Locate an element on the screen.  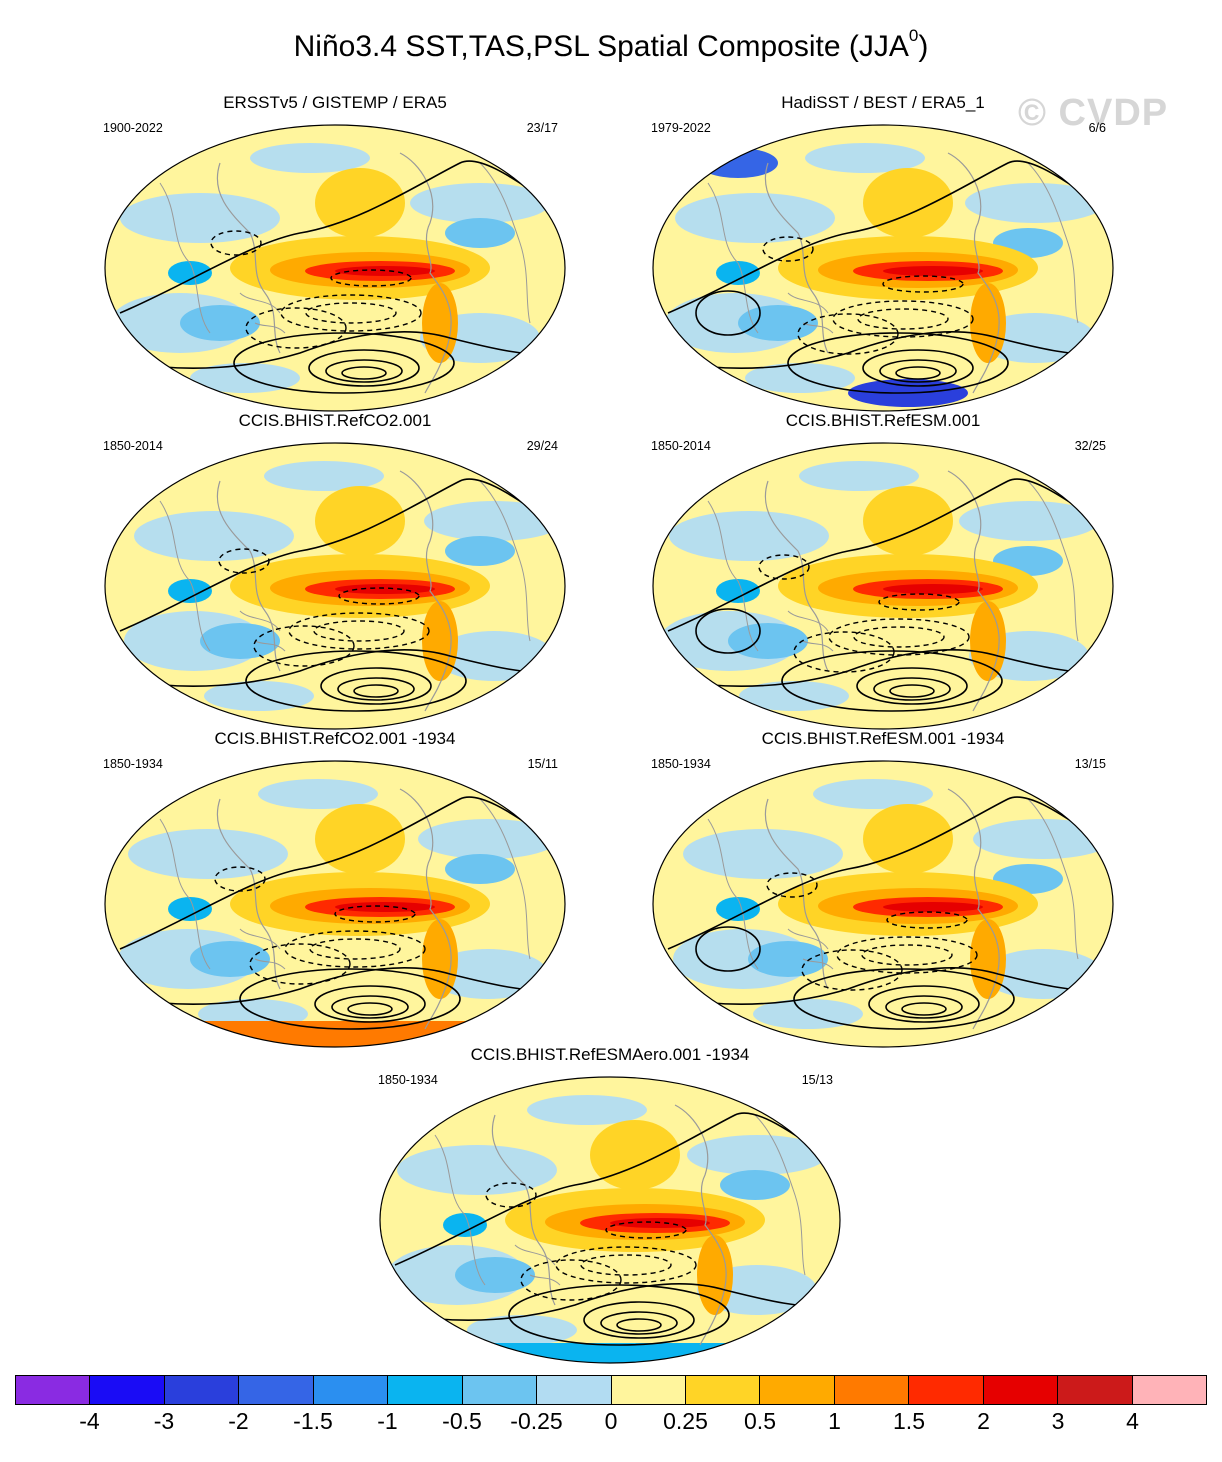
panel-counts: 6/6 is located at coordinates (1097, 128).